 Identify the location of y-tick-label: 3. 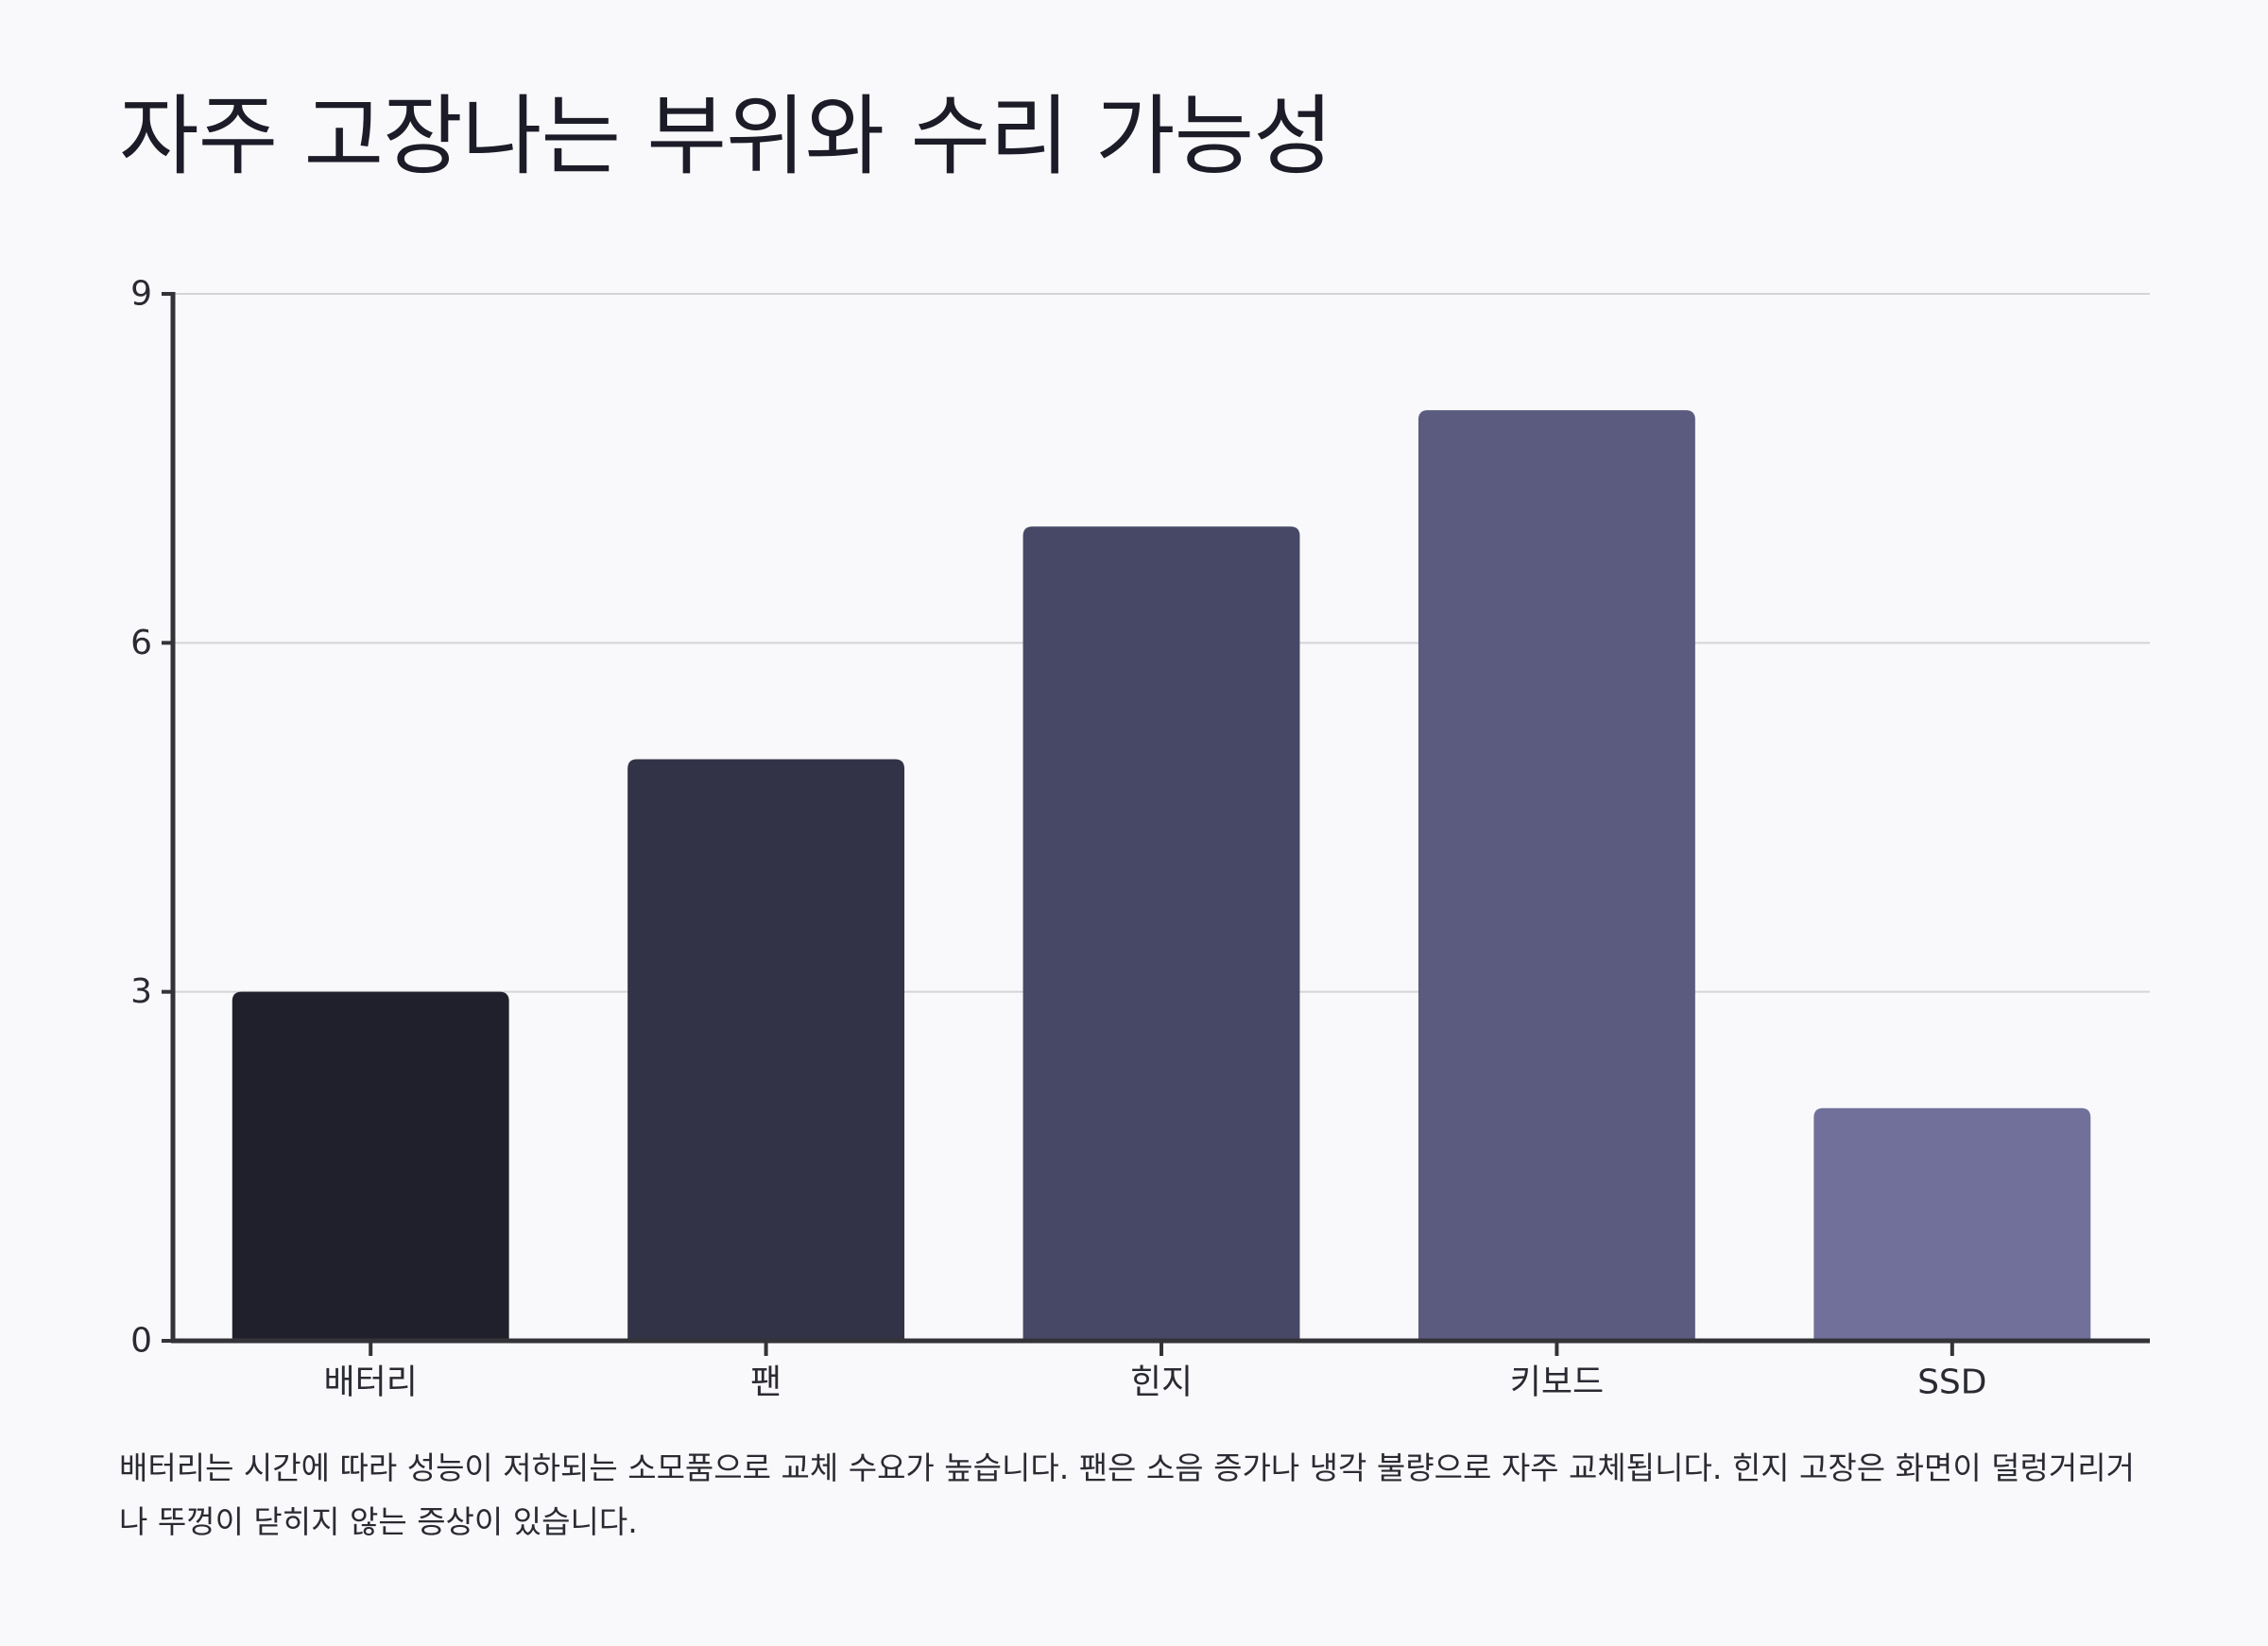
(141, 991).